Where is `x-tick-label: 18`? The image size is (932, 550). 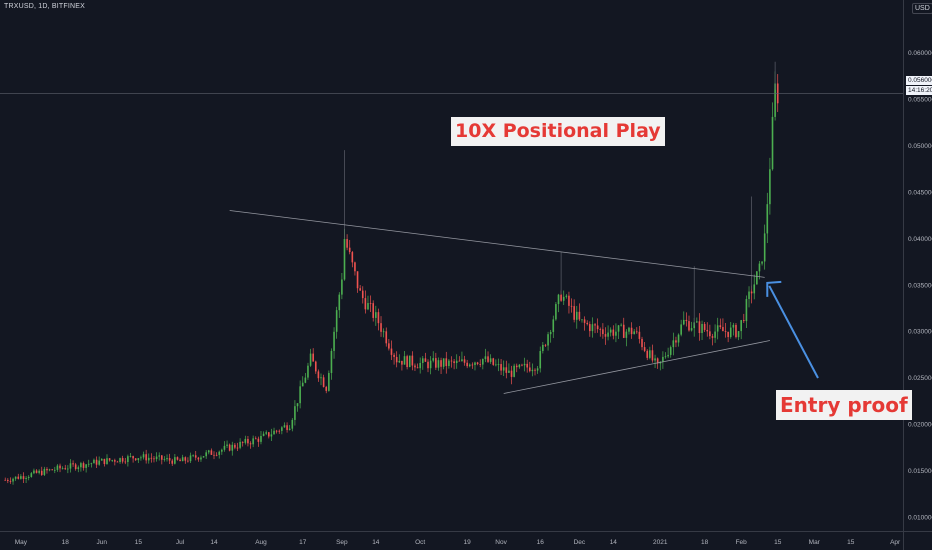 x-tick-label: 18 is located at coordinates (705, 542).